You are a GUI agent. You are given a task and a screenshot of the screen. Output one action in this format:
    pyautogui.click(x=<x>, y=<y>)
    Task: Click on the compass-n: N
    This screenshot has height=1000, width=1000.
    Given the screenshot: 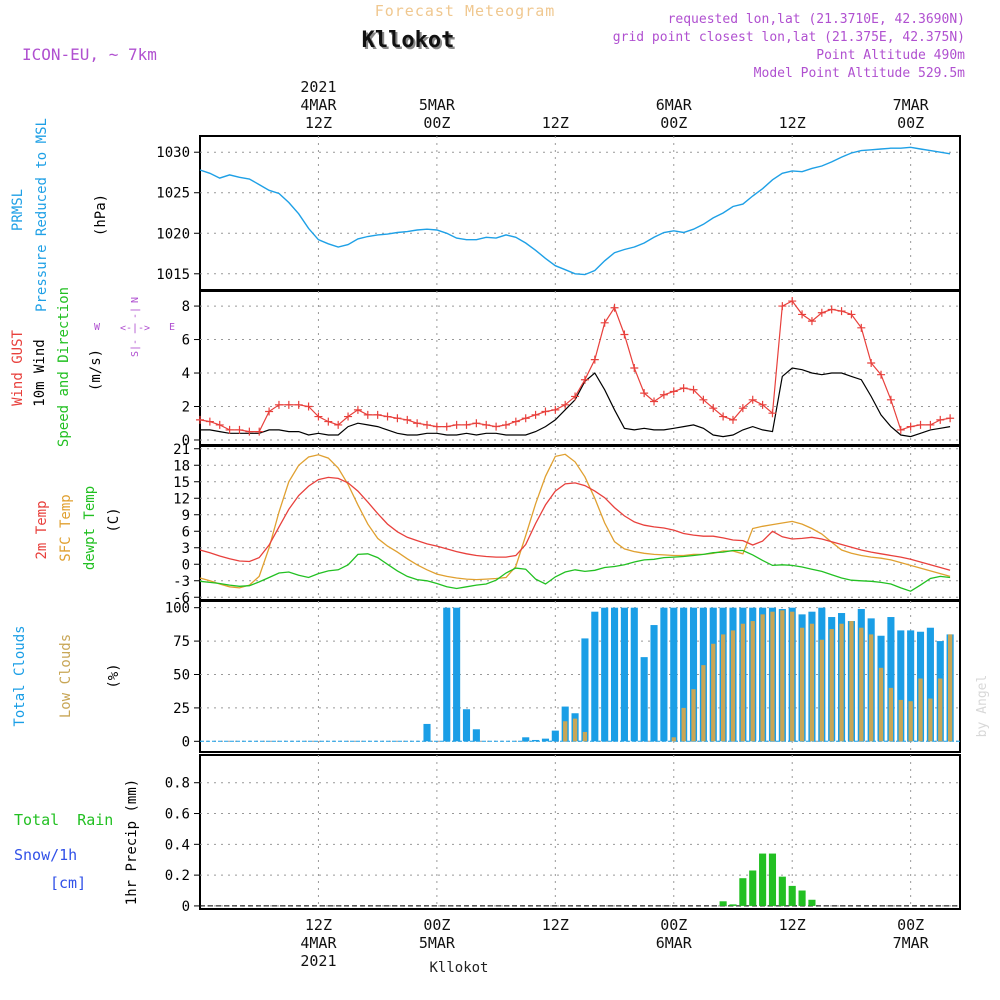 What is the action you would take?
    pyautogui.click(x=135, y=300)
    